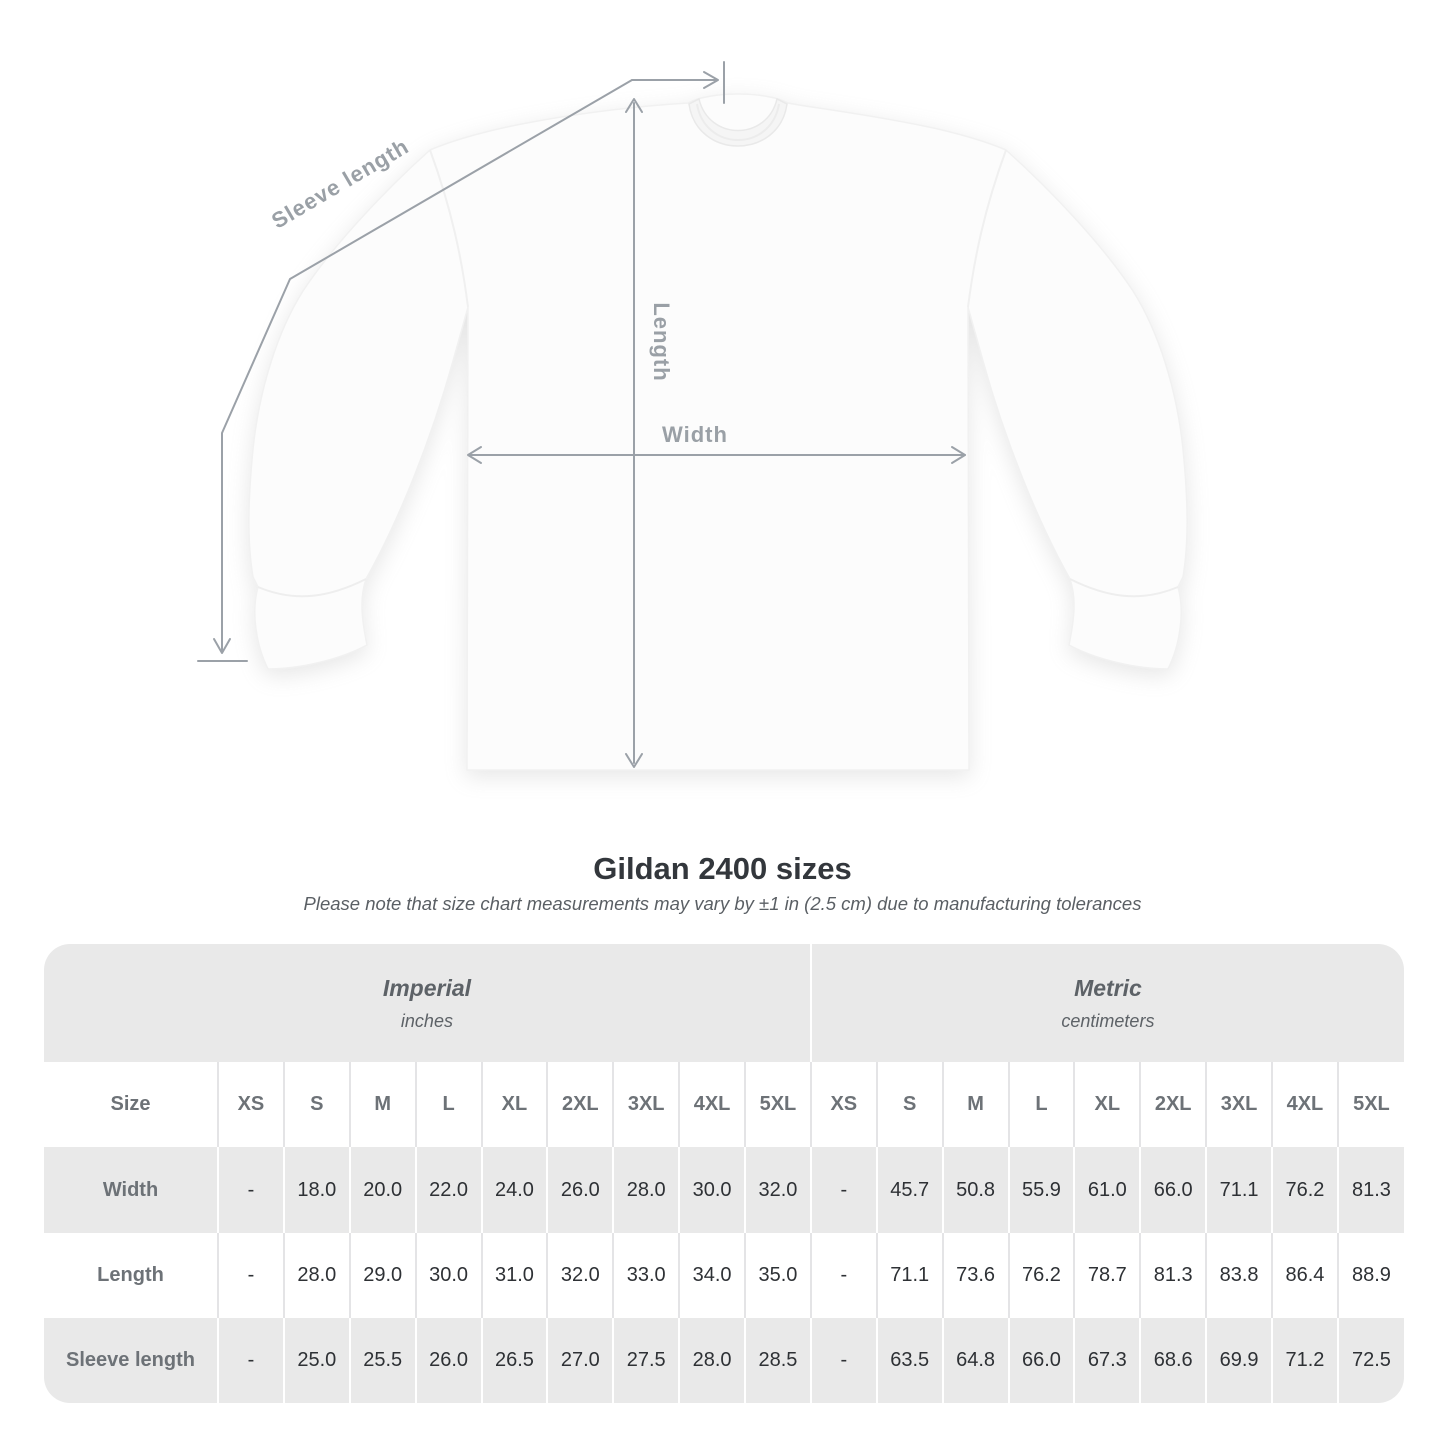  I want to click on size-header-3xl-metric: 3XL, so click(1238, 1105).